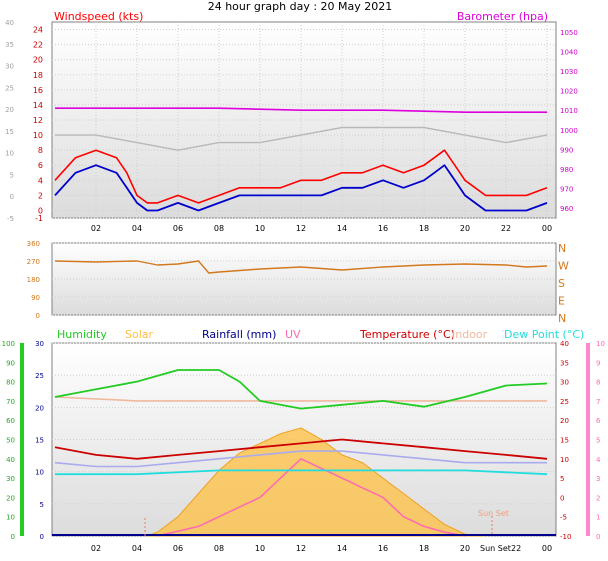 The image size is (608, 561). Describe the element at coordinates (600, 344) in the screenshot. I see `uv-tick-label: 10` at that location.